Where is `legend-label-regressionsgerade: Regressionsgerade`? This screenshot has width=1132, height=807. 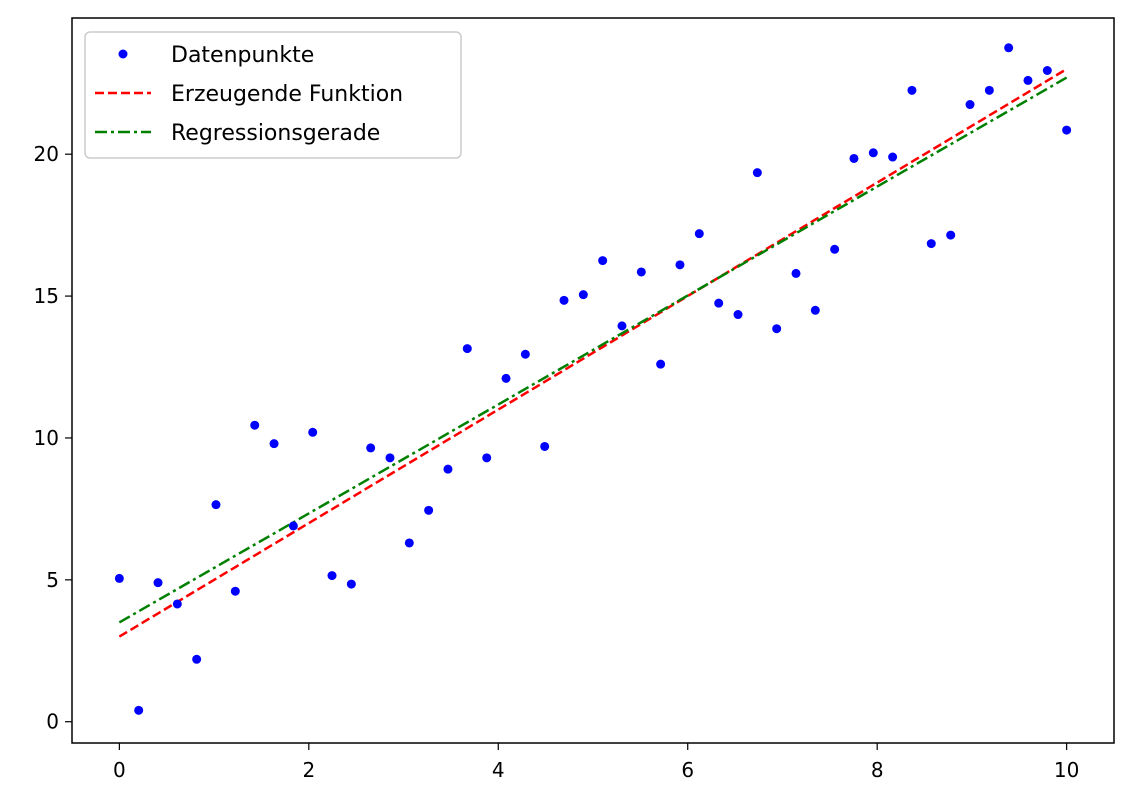 legend-label-regressionsgerade: Regressionsgerade is located at coordinates (275, 133).